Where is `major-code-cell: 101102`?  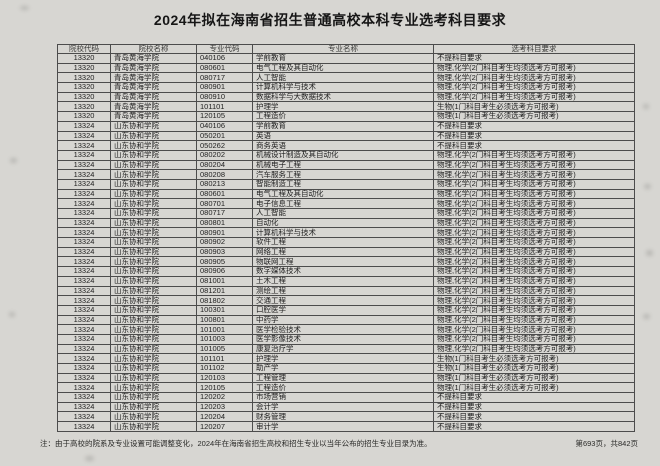 major-code-cell: 101102 is located at coordinates (224, 368).